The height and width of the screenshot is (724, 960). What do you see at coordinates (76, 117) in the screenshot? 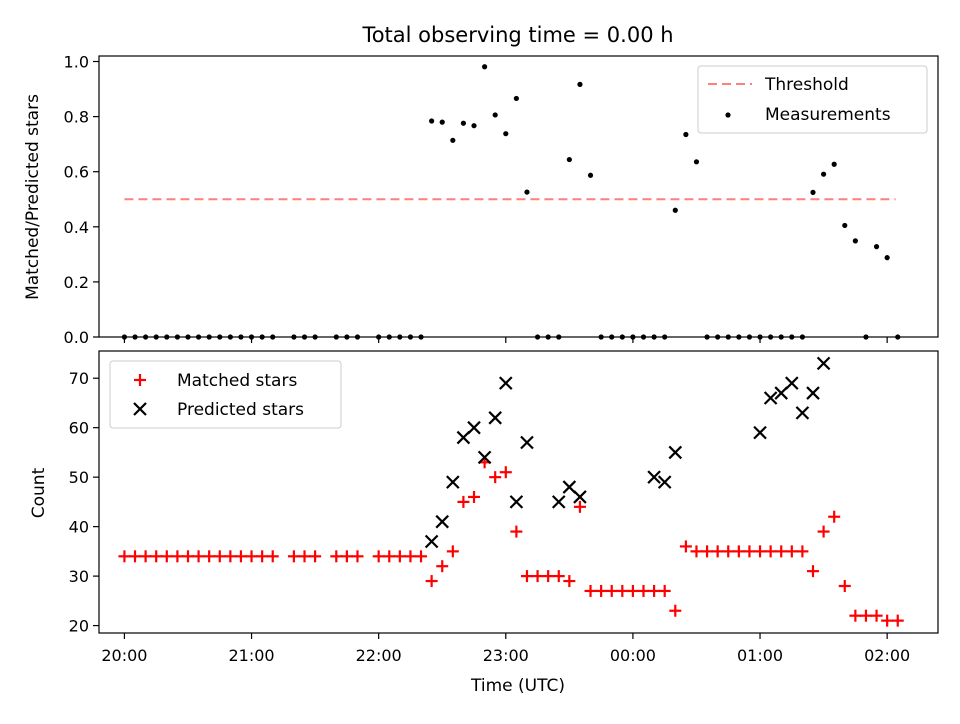
I see `ratio-y-tick-label: 0.8` at bounding box center [76, 117].